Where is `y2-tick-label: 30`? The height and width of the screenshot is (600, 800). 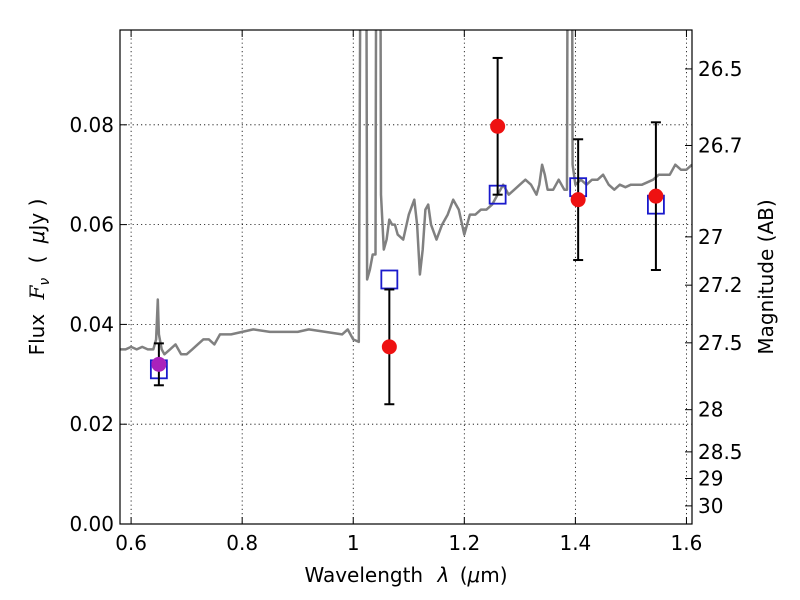 y2-tick-label: 30 is located at coordinates (710, 506).